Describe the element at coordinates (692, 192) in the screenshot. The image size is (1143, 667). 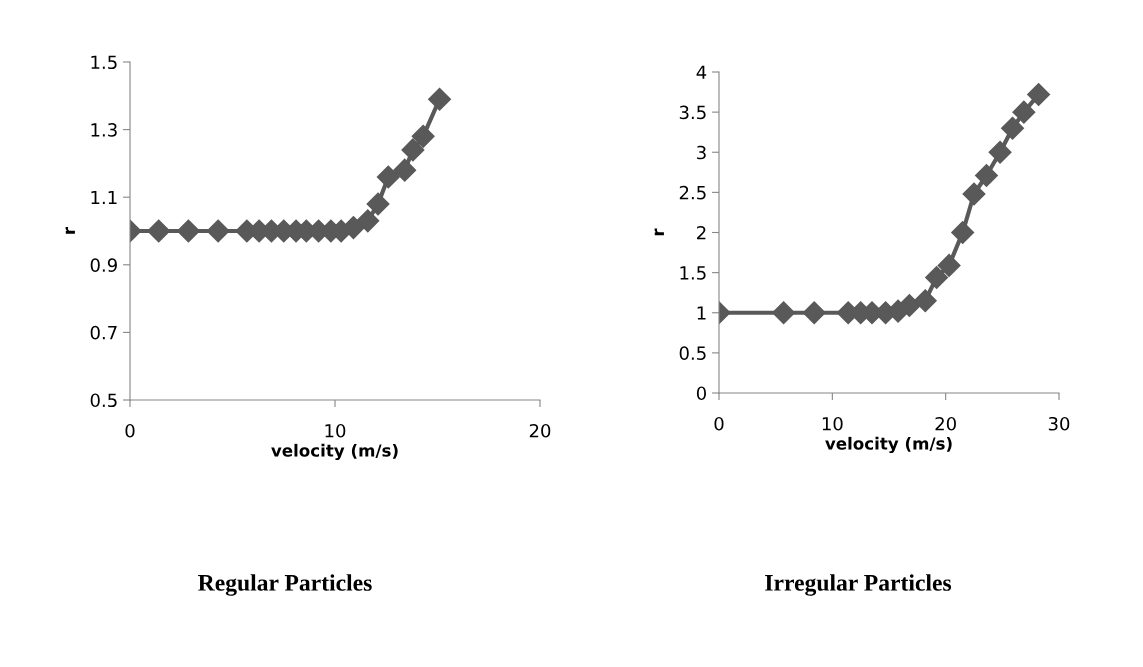
I see `y-tick-label: 2.5` at that location.